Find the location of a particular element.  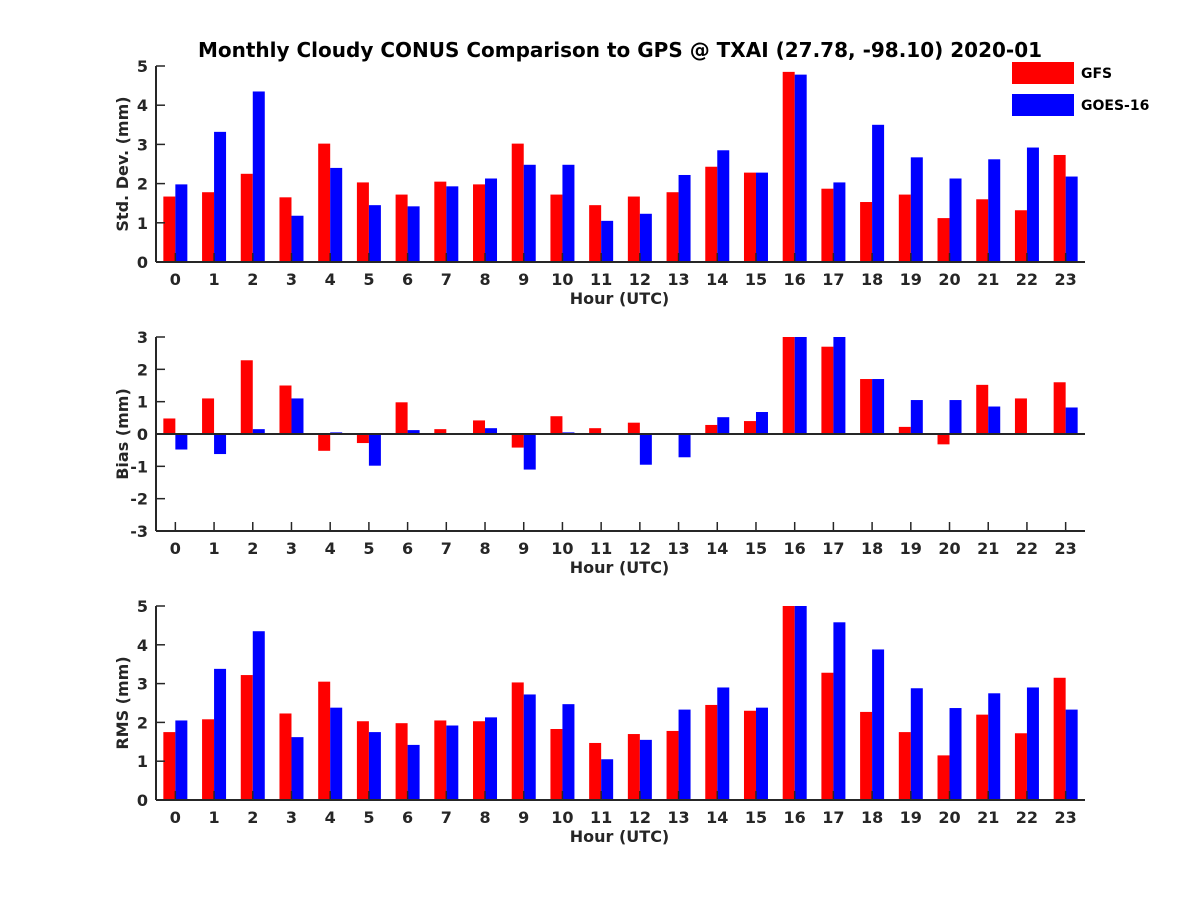

y-axis-label: Std. Dev. (mm) is located at coordinates (122, 163).